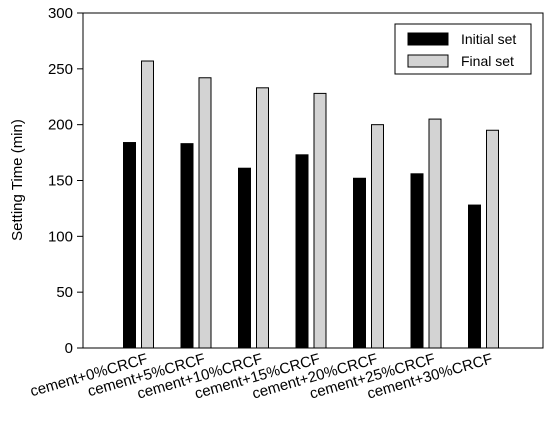 The height and width of the screenshot is (428, 550). What do you see at coordinates (463, 49) in the screenshot?
I see `legend: Initial set Final set` at bounding box center [463, 49].